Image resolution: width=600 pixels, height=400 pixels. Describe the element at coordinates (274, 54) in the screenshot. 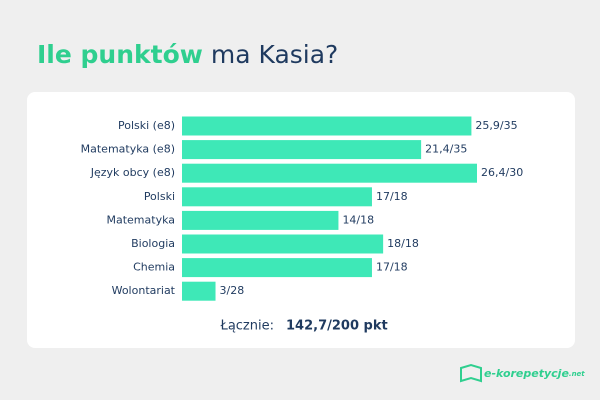

I see `title-rest: ma Kasia?` at that location.